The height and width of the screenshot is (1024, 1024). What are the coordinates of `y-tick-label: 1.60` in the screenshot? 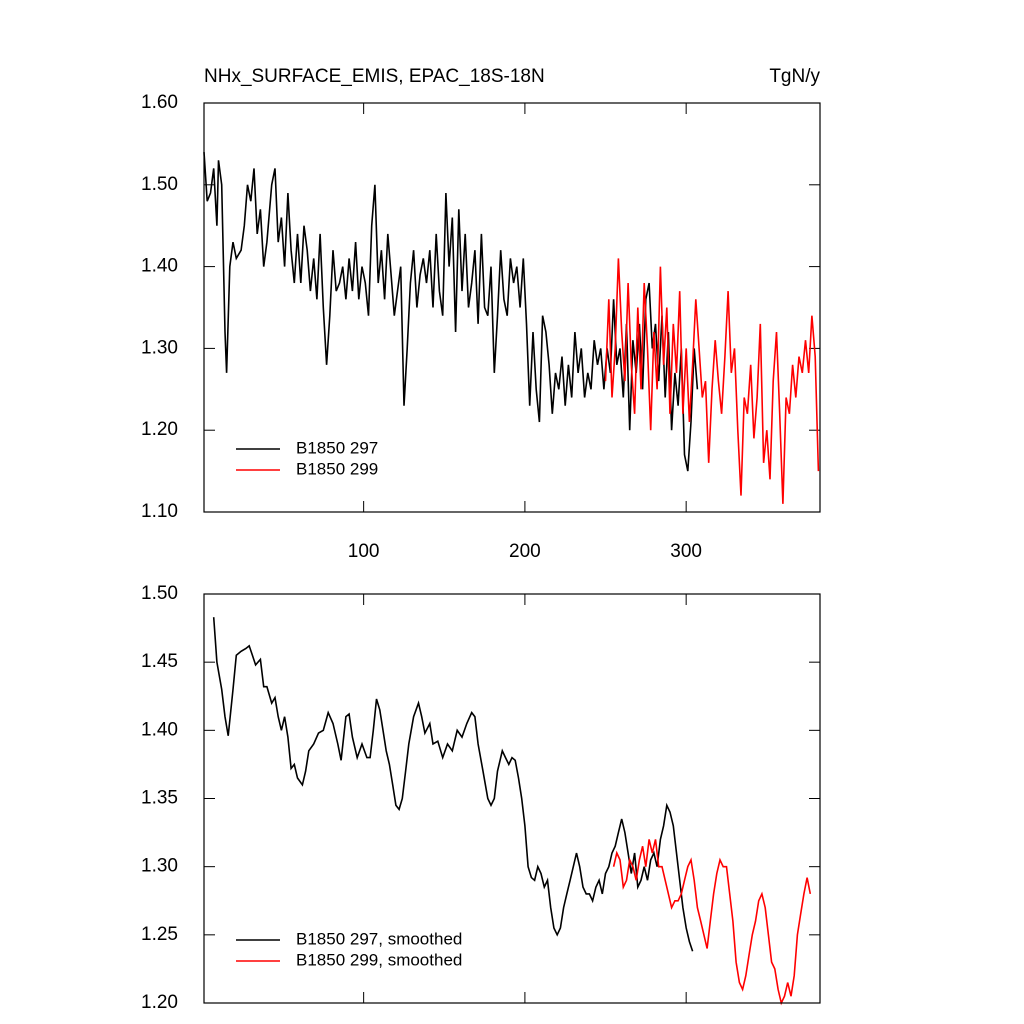 It's located at (159, 102).